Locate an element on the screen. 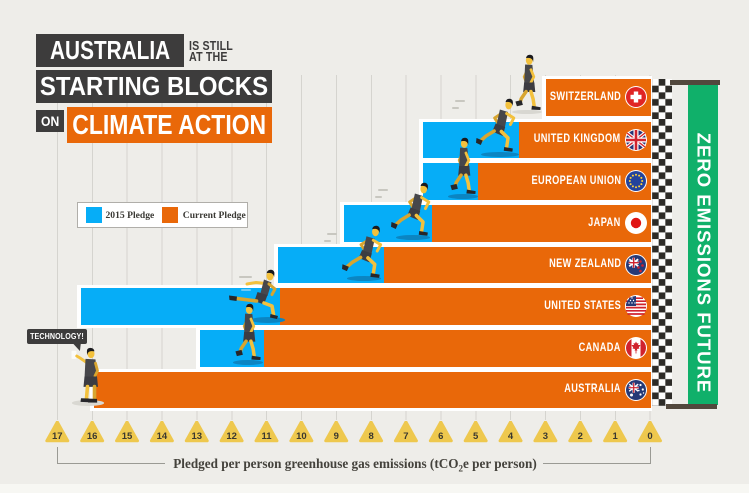 The height and width of the screenshot is (493, 749). svg-text: 1 is located at coordinates (615, 436).